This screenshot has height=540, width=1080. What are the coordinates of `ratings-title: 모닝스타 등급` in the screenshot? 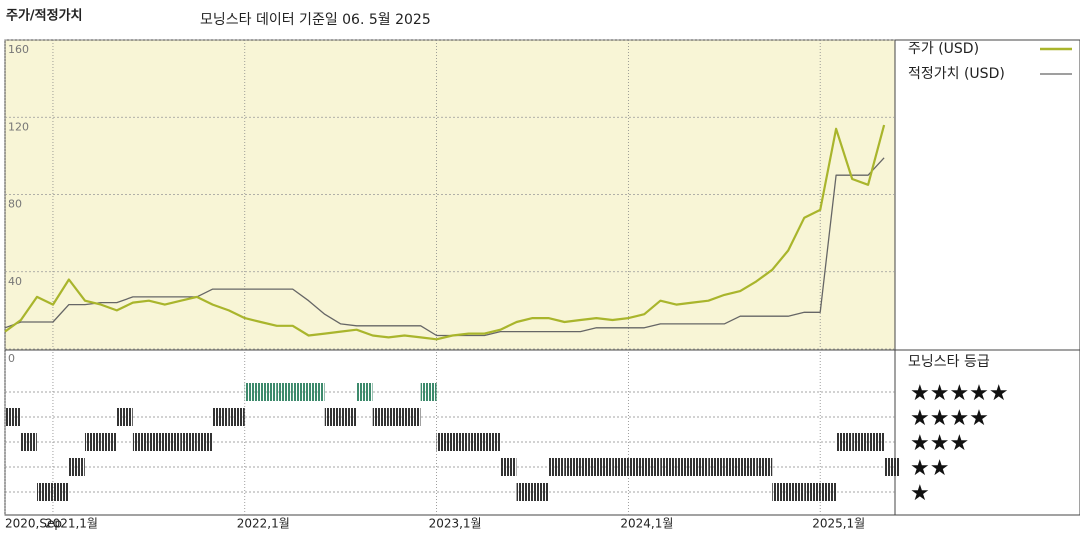 It's located at (949, 362).